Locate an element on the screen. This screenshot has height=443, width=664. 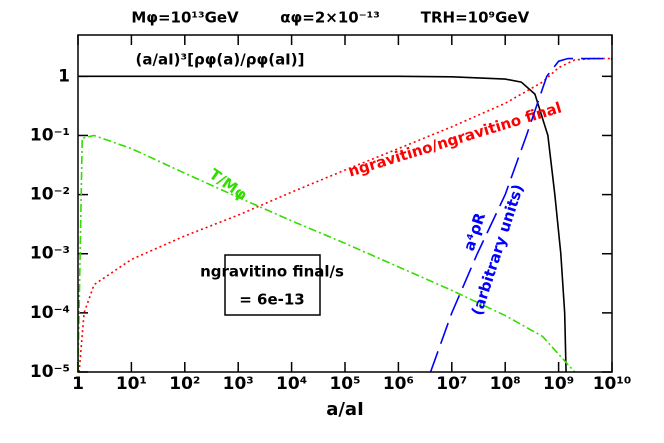
y-tick-label: 10⁻³ is located at coordinates (50, 254).